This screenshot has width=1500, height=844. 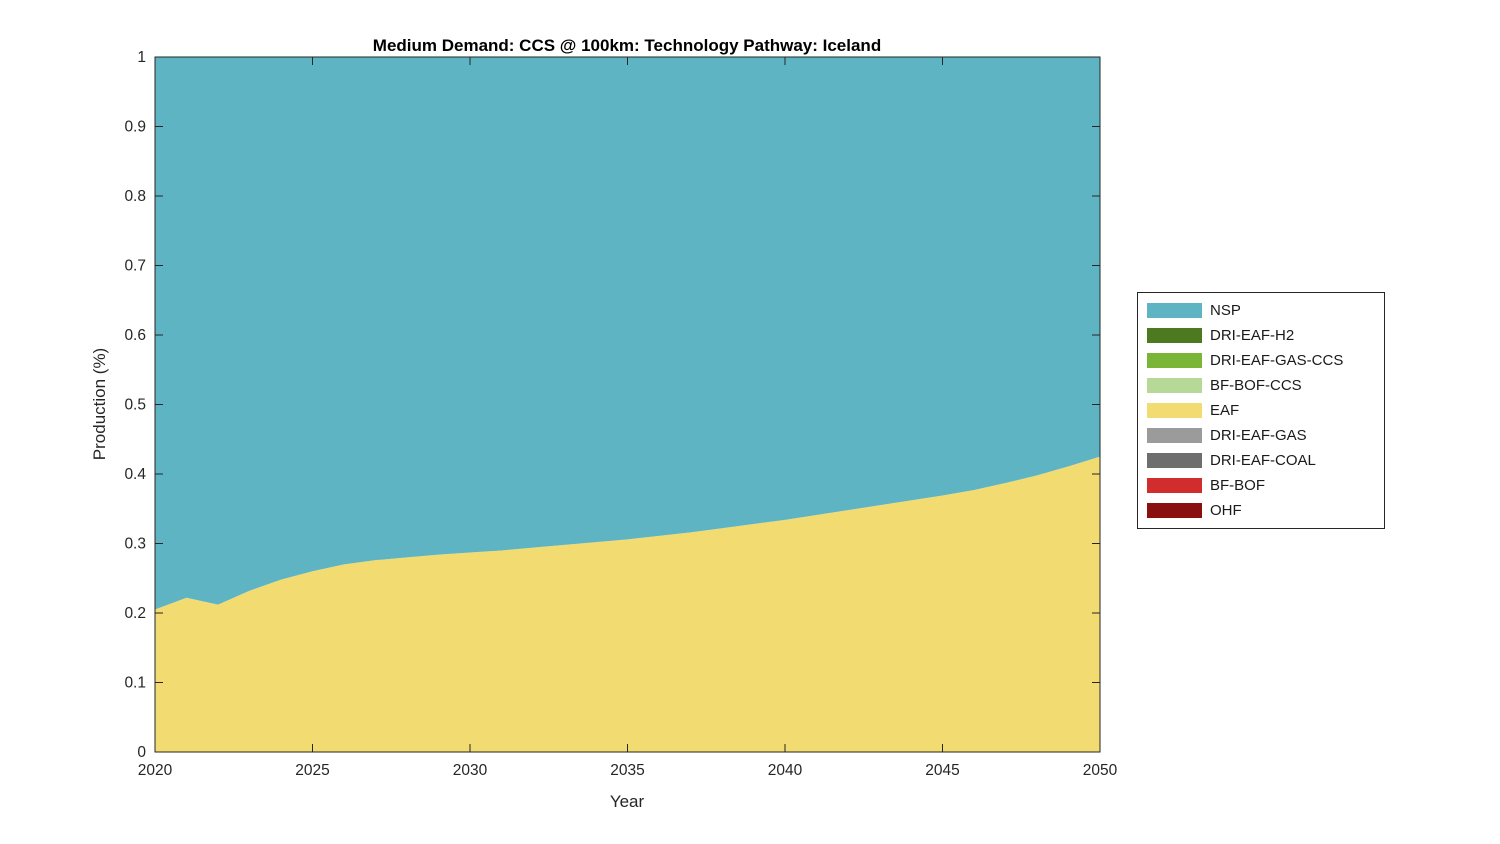 What do you see at coordinates (135, 335) in the screenshot?
I see `y-tick-label: 0.6` at bounding box center [135, 335].